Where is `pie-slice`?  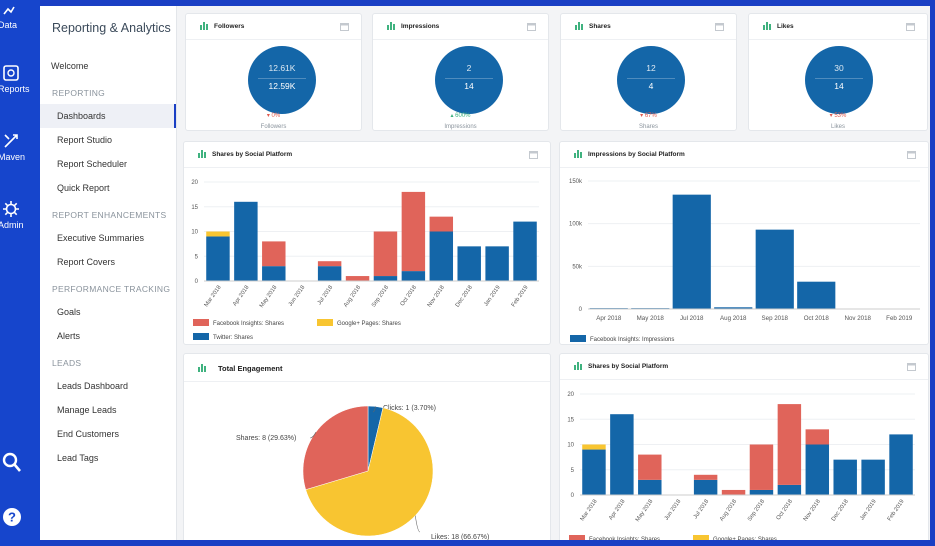
pie-slice is located at coordinates (369, 472).